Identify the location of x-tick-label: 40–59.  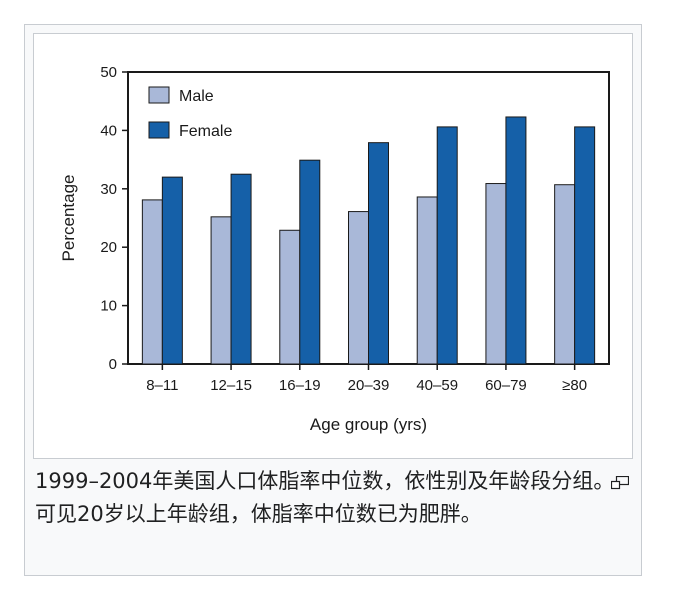
(437, 385).